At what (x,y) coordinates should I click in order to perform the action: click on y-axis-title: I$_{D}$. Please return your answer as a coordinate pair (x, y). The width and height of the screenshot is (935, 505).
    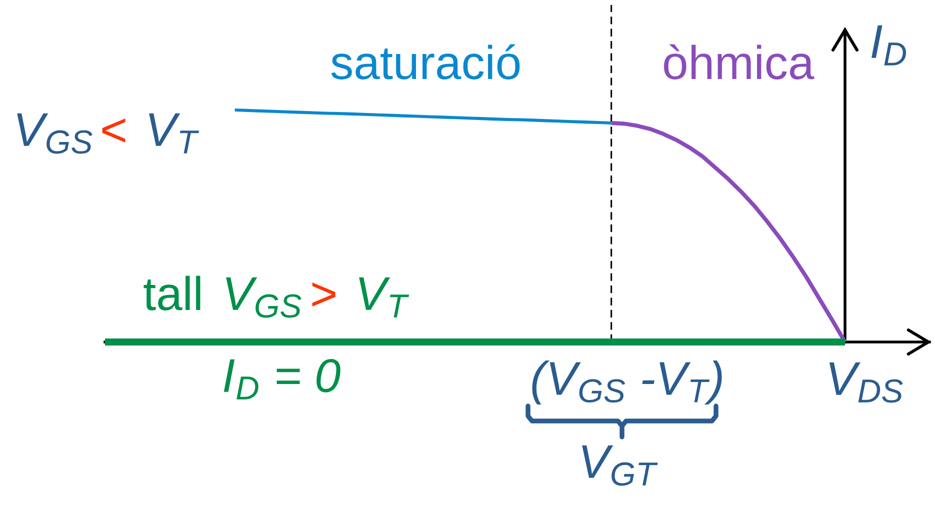
    Looking at the image, I should click on (889, 45).